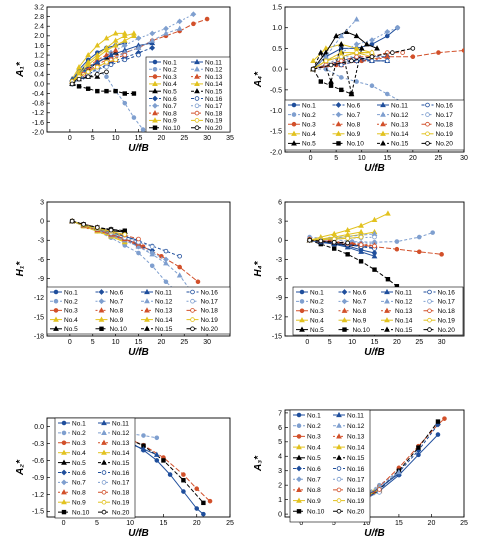 This screenshot has height=550, width=481. I want to click on y-tick-label: -12, so click(39, 298).